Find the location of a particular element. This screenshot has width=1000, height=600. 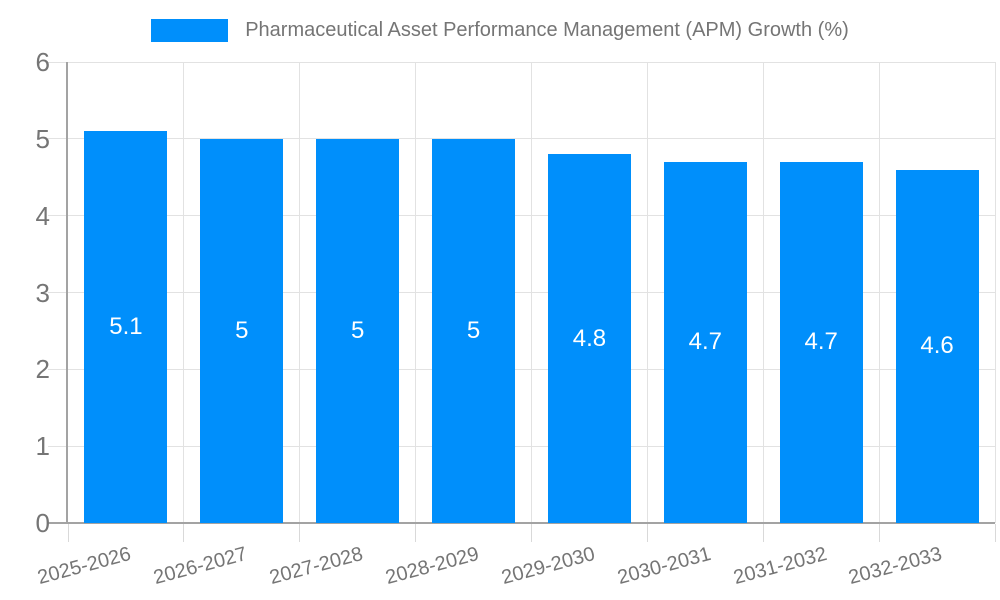

y-axis-line is located at coordinates (67, 292).